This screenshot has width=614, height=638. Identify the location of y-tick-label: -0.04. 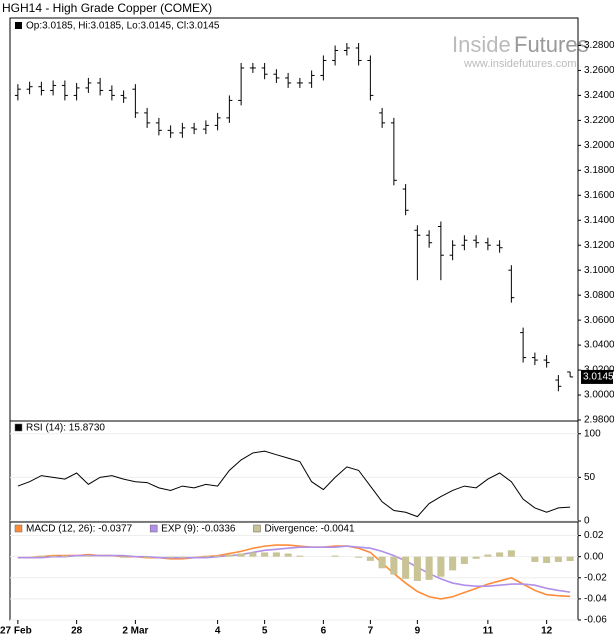
(595, 599).